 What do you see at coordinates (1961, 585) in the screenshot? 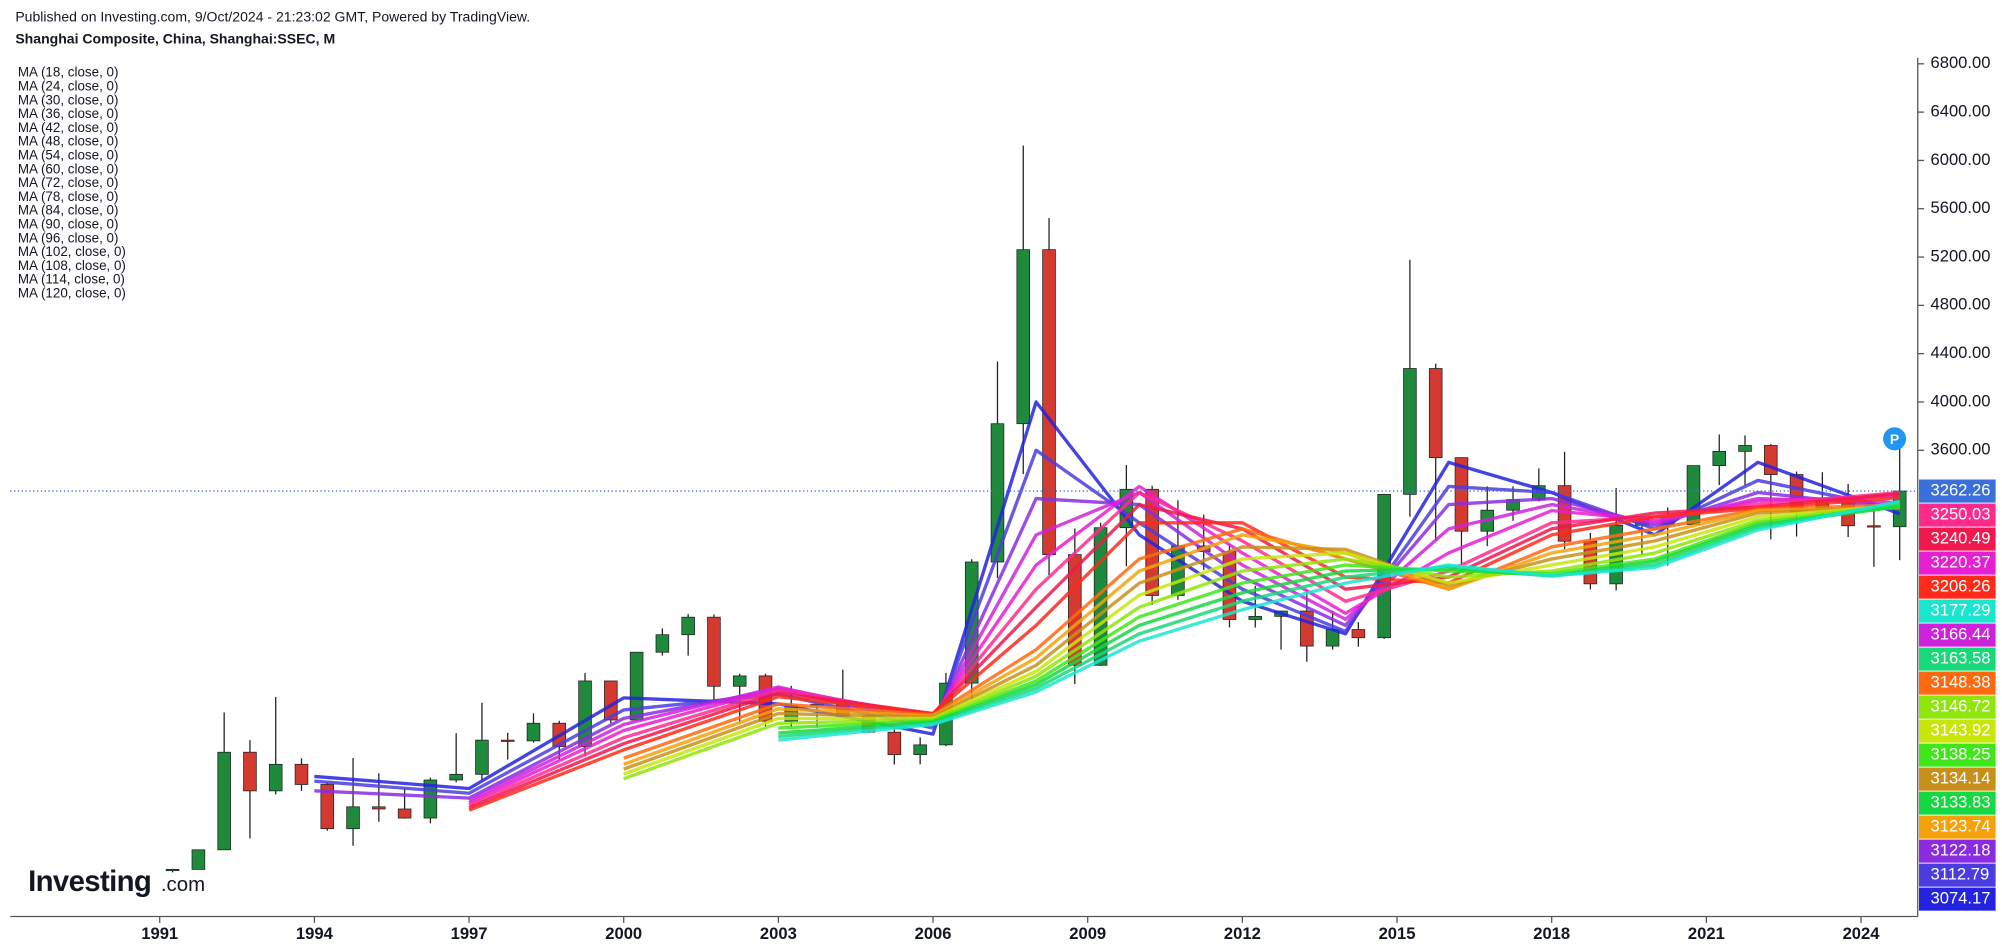
I see `ma-value-label: 3206.26` at bounding box center [1961, 585].